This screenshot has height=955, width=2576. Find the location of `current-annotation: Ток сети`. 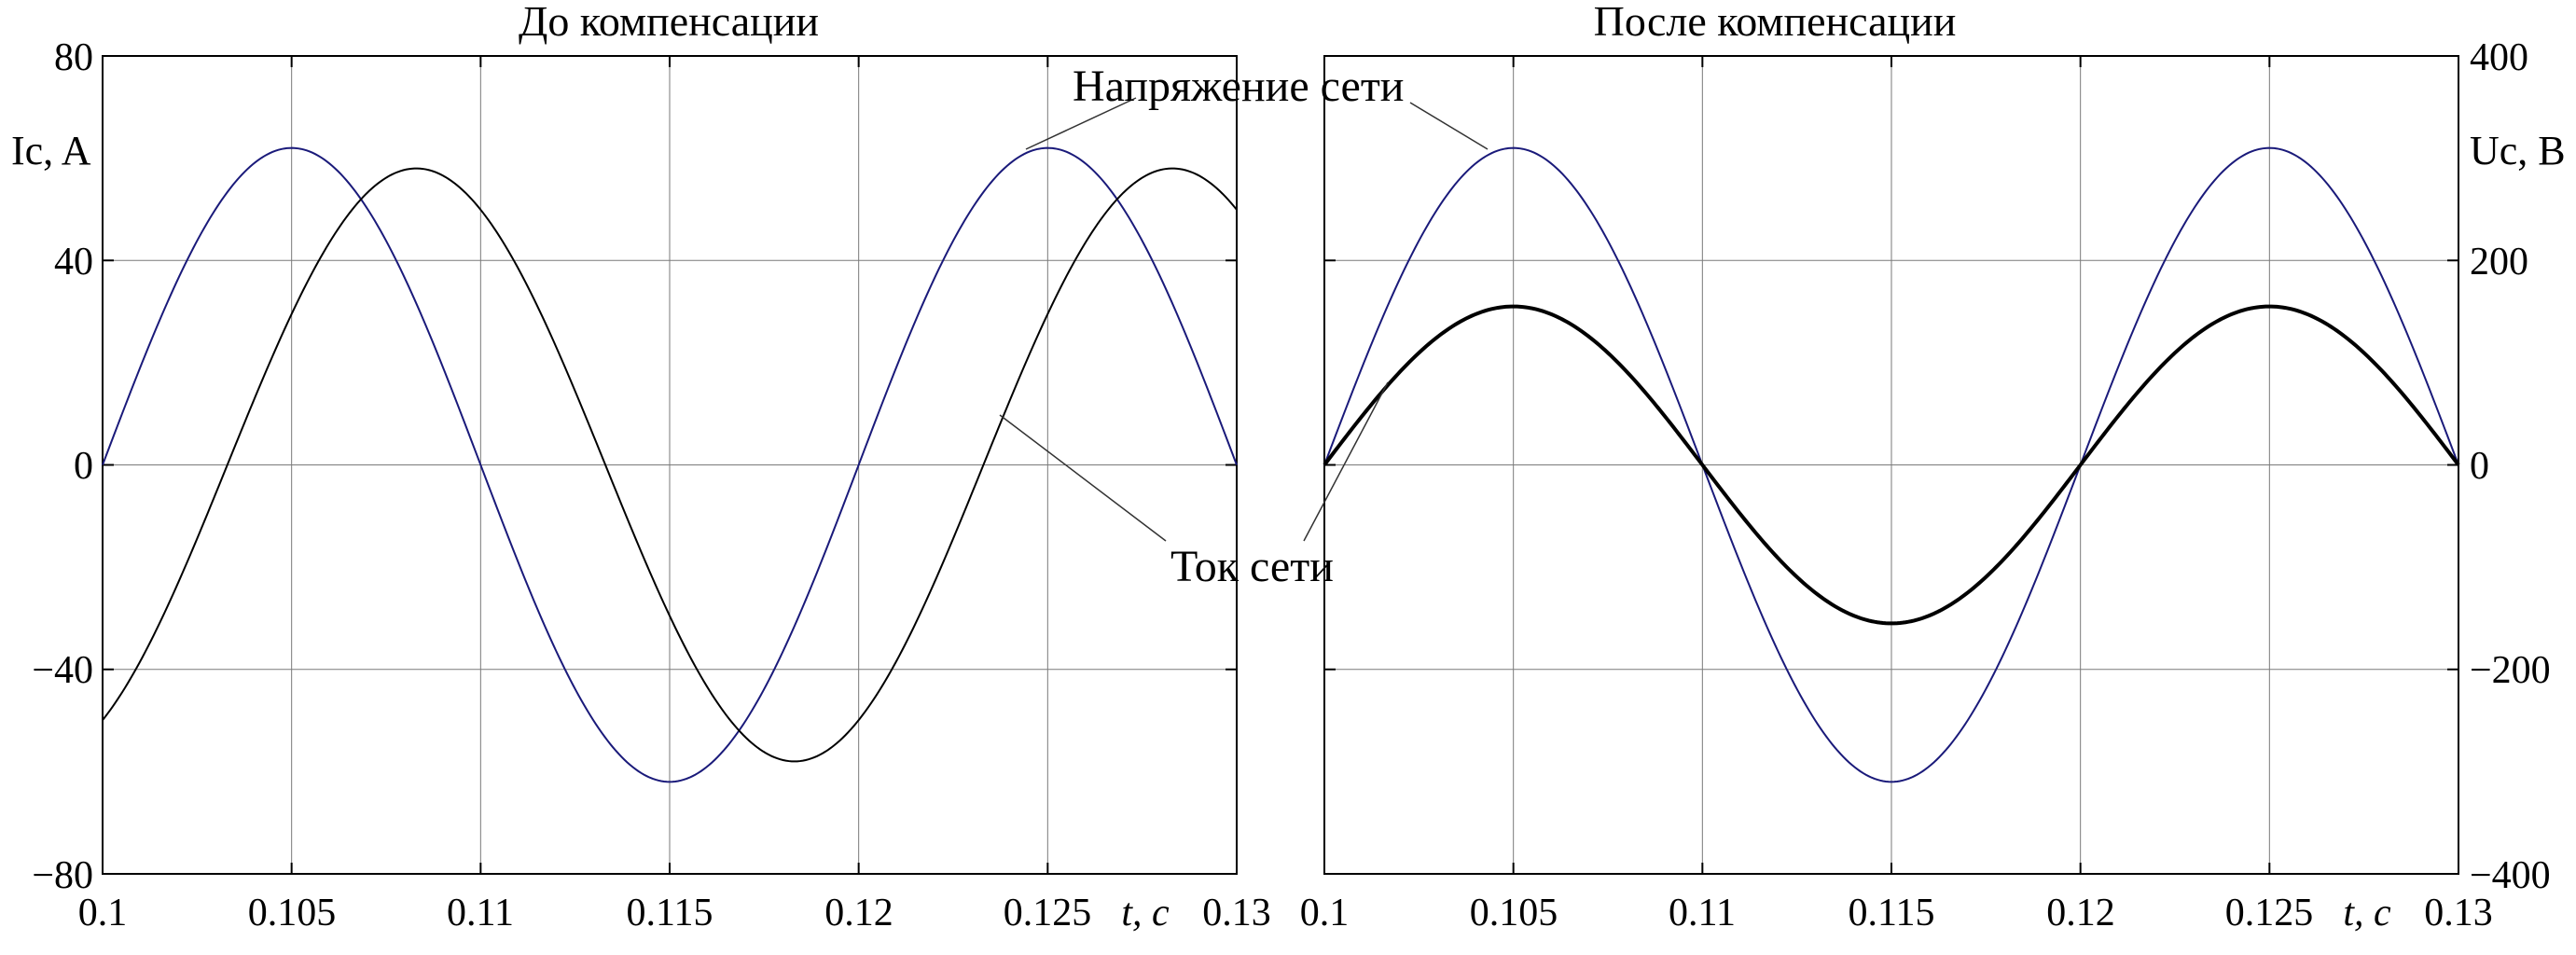

current-annotation: Ток сети is located at coordinates (1252, 566).